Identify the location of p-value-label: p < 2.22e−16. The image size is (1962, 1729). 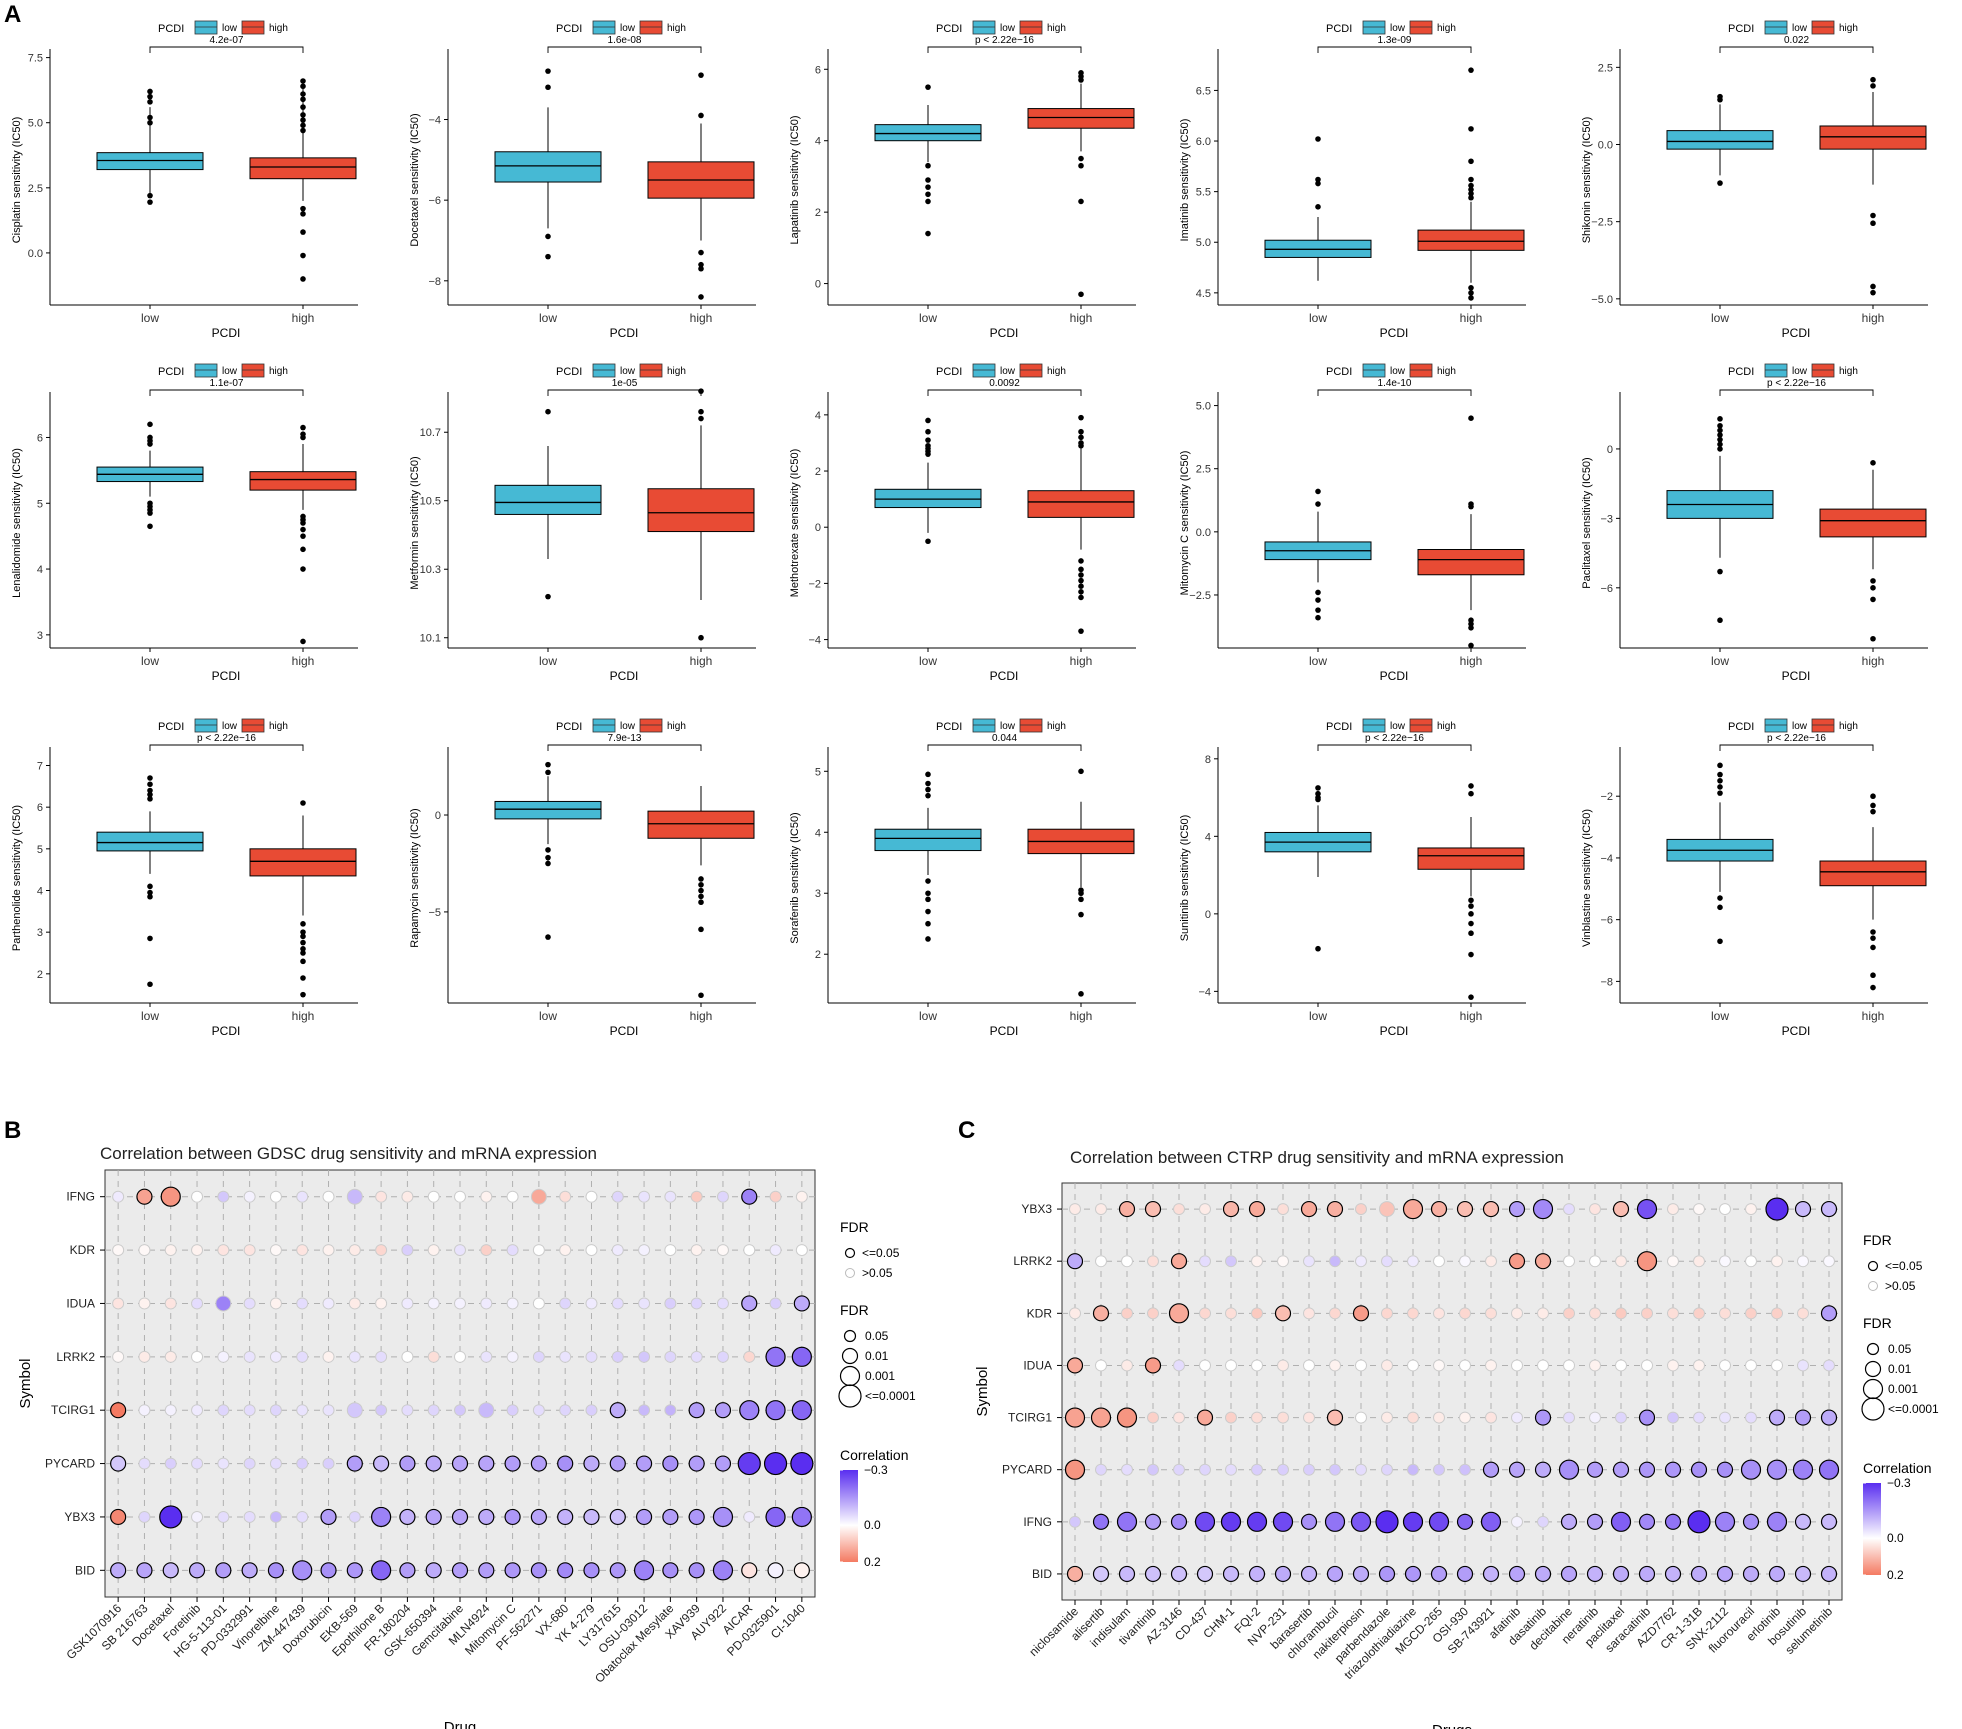
(1796, 383).